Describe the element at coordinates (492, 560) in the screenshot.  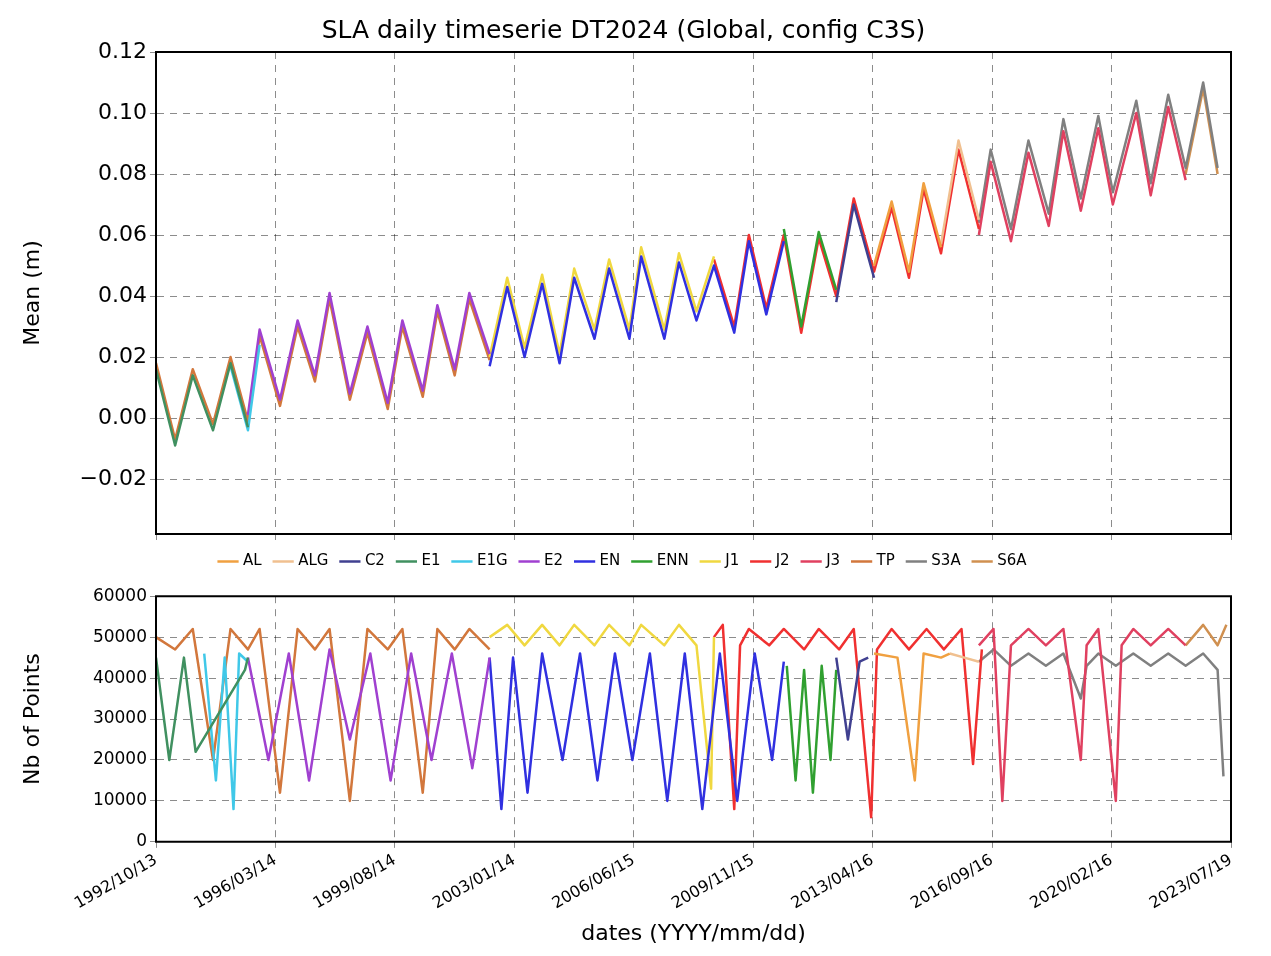
I see `legend-label: E1G` at that location.